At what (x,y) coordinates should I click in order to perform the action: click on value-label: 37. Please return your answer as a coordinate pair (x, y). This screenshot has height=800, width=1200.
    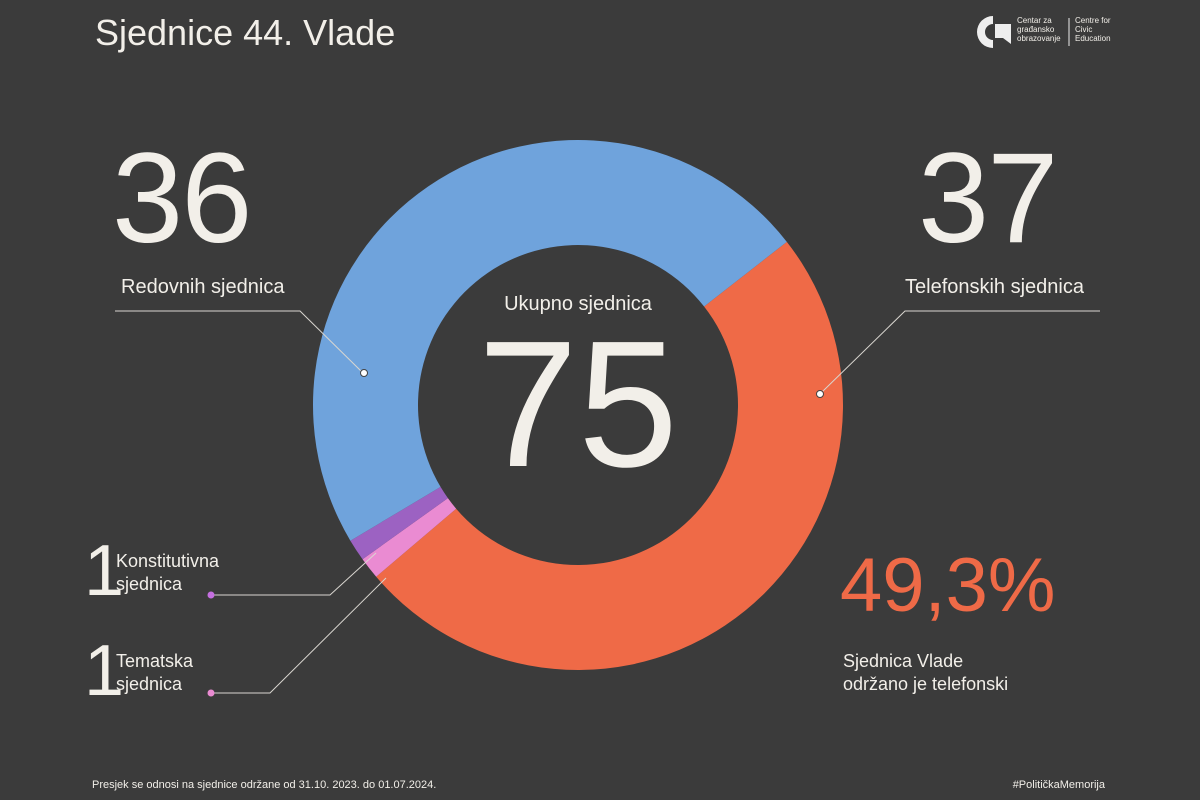
    Looking at the image, I should click on (988, 198).